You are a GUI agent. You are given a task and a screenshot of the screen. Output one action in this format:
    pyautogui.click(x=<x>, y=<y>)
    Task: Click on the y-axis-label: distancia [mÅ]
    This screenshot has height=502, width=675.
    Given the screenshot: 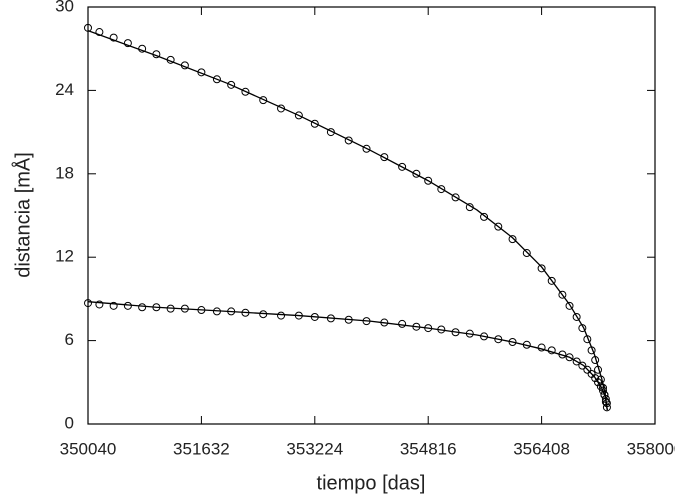 What is the action you would take?
    pyautogui.click(x=22, y=215)
    